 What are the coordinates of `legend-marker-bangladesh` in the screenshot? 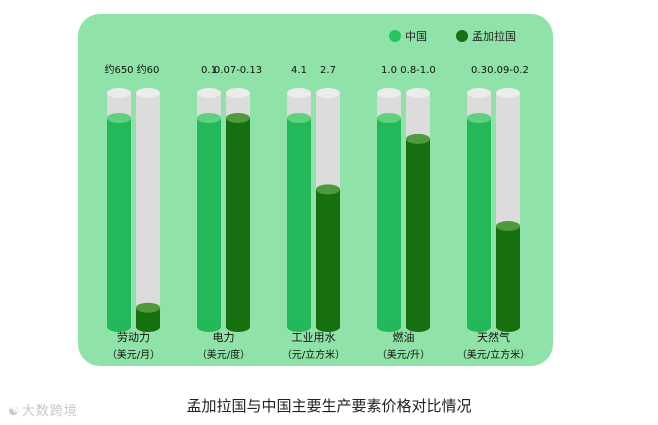 It's located at (462, 36).